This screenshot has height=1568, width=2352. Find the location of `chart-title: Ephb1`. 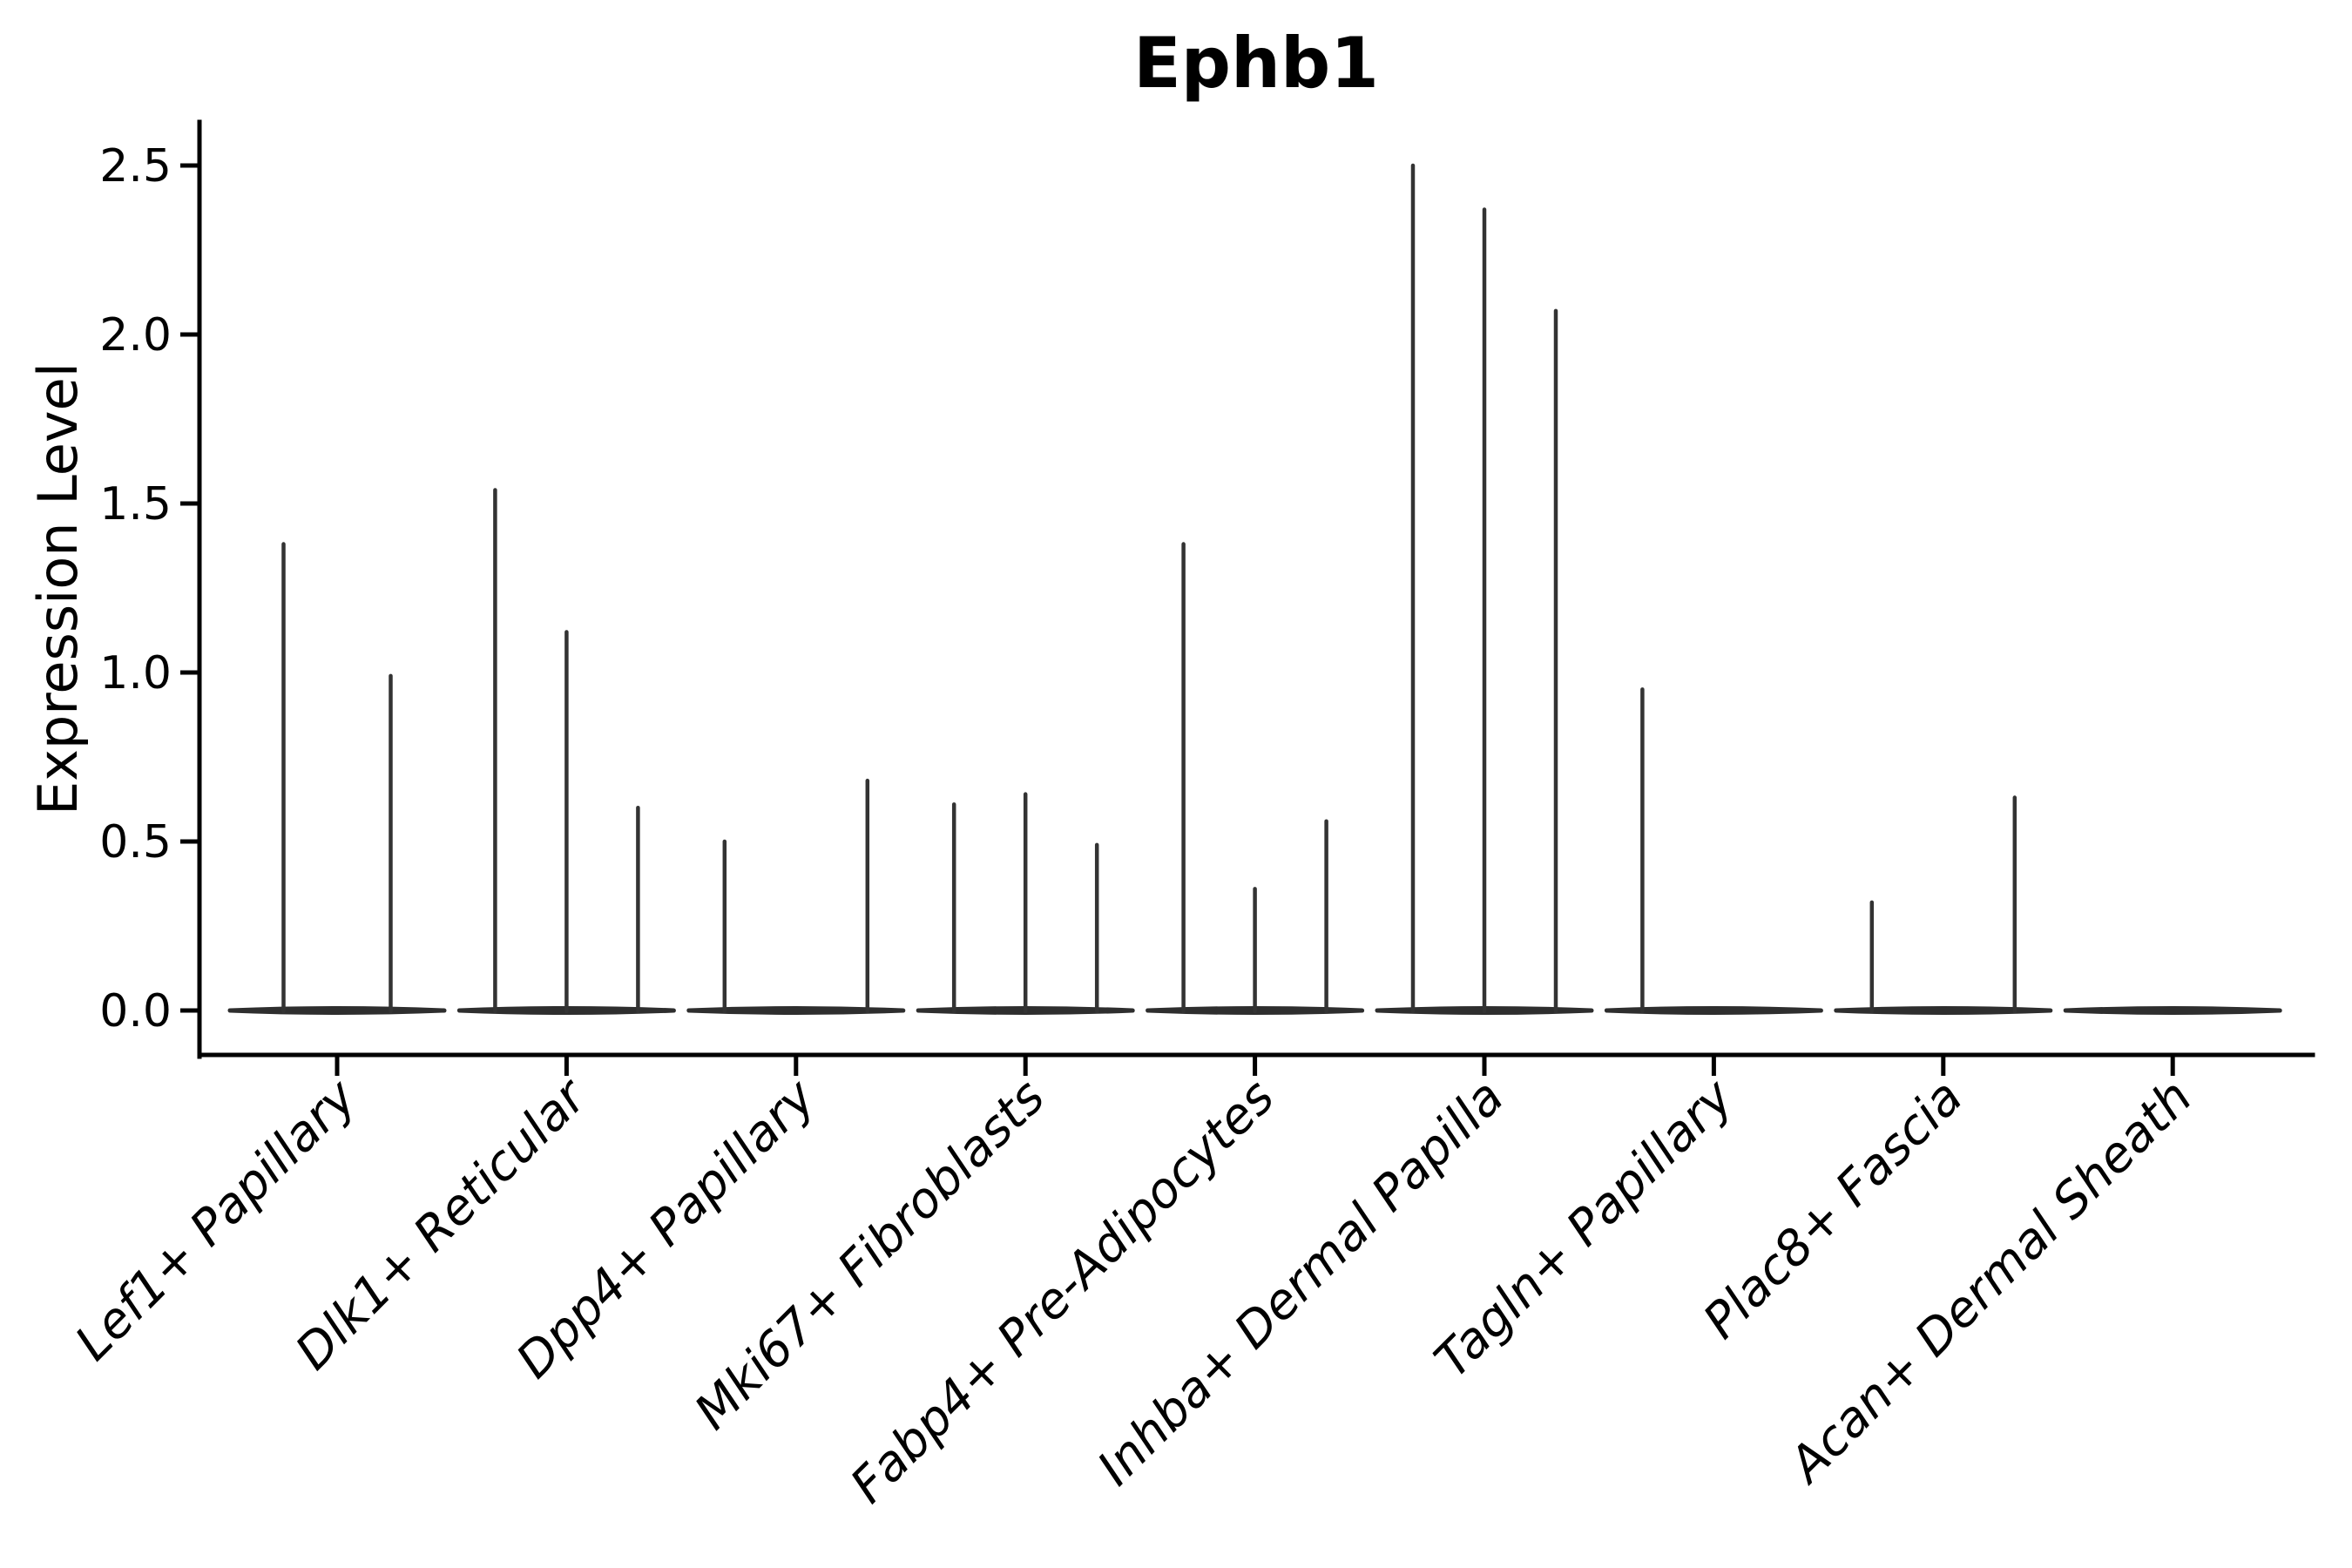

chart-title: Ephb1 is located at coordinates (1256, 64).